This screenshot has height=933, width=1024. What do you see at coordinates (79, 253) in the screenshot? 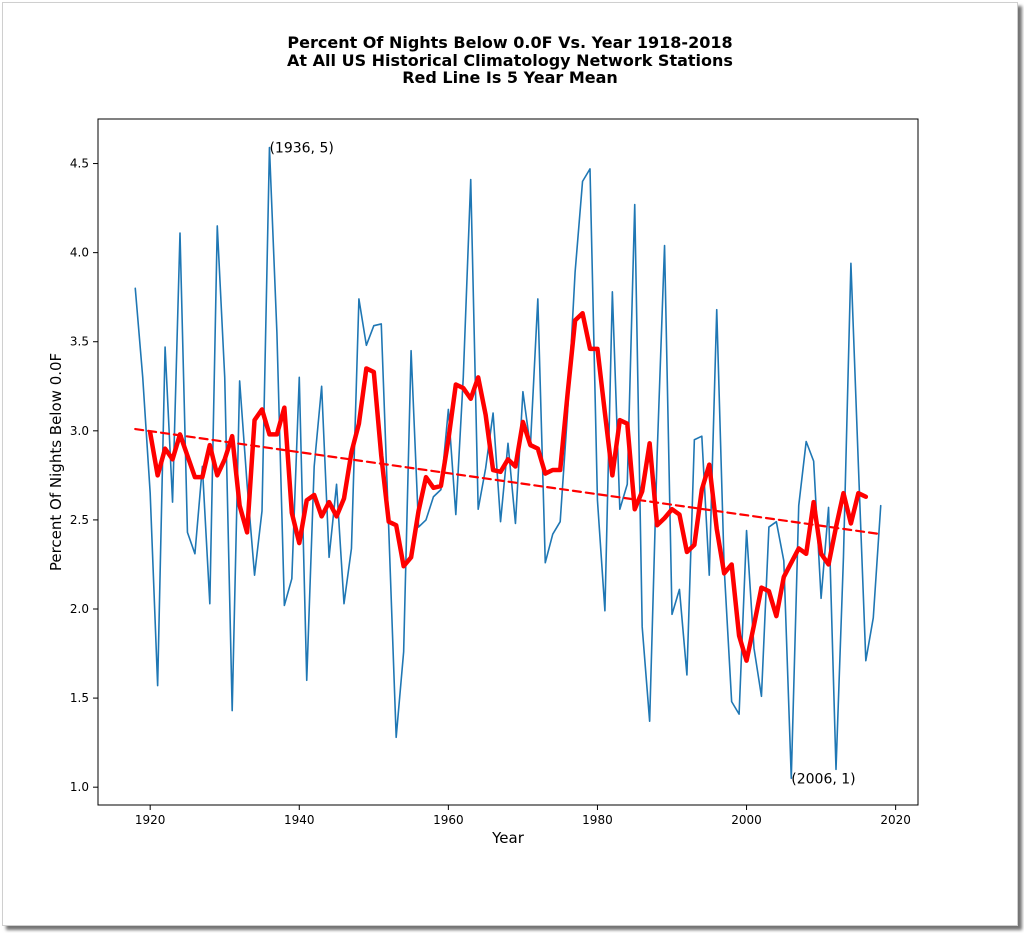
I see `y-tick-label: 4.0` at bounding box center [79, 253].